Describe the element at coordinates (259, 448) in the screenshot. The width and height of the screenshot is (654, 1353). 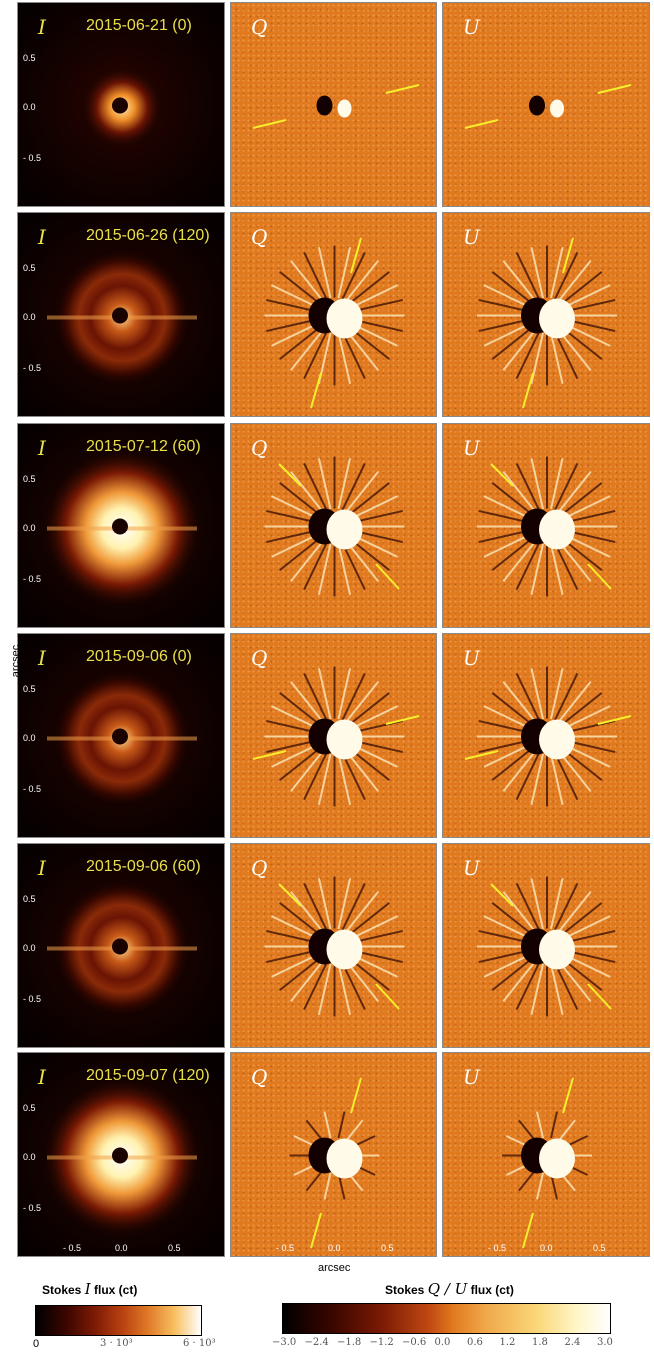
I see `stokes-q-label: Q` at that location.